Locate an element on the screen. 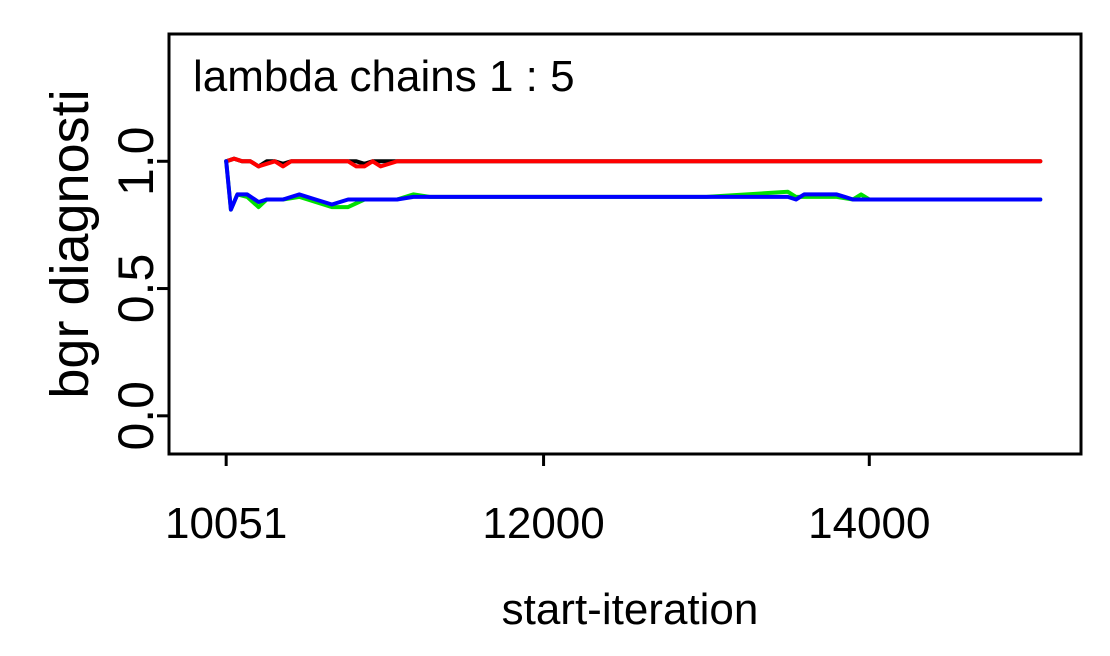  series-layer is located at coordinates (633, 184).